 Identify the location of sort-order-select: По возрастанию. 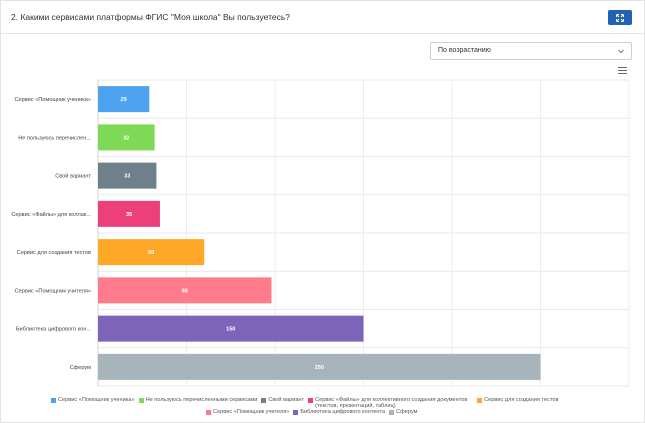
(531, 51).